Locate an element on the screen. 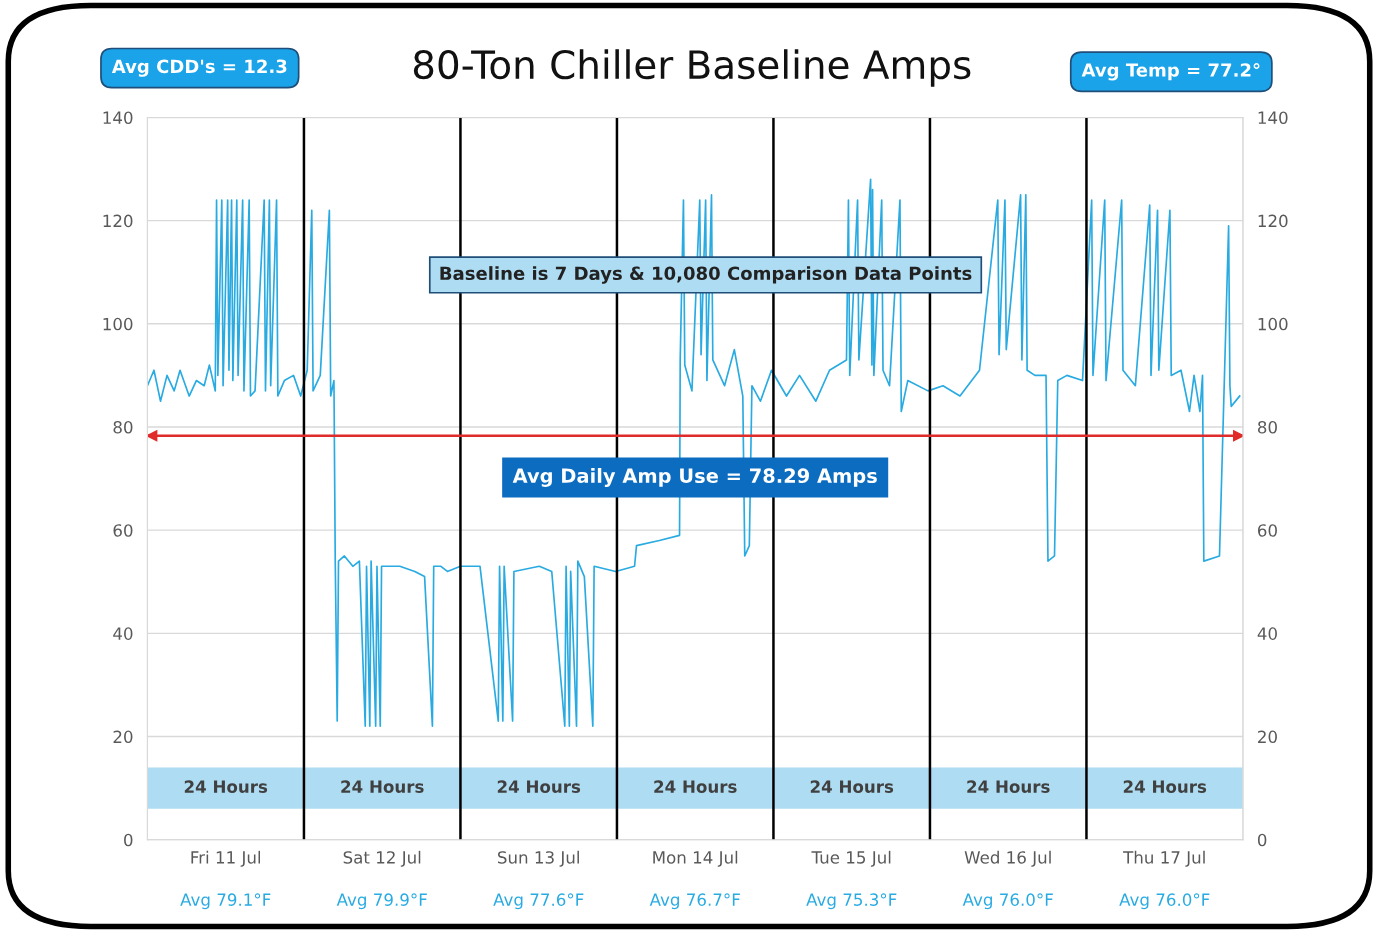 This screenshot has height=932, width=1378. y2-tick-label: 140 is located at coordinates (1273, 117).